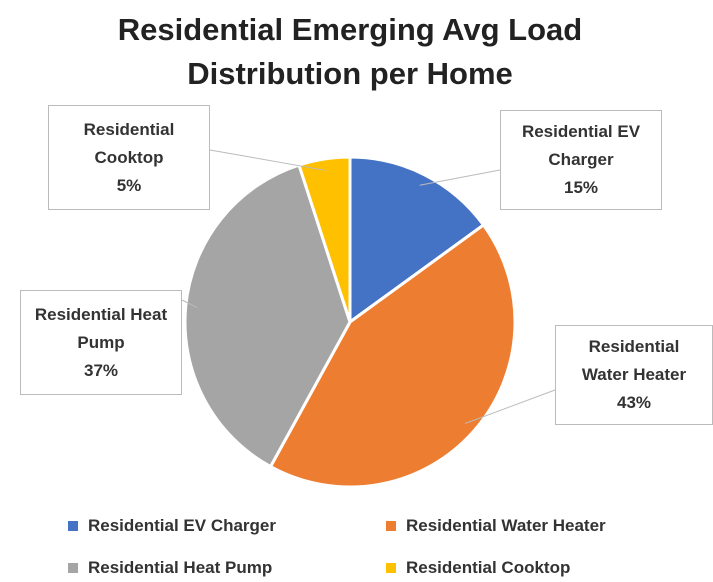 Image resolution: width=713 pixels, height=582 pixels. I want to click on legend-item: Residential Heat Pump, so click(170, 568).